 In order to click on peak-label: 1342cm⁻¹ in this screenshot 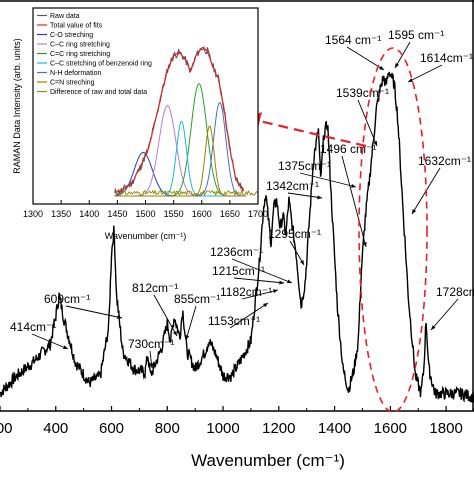, I will do `click(292, 186)`.